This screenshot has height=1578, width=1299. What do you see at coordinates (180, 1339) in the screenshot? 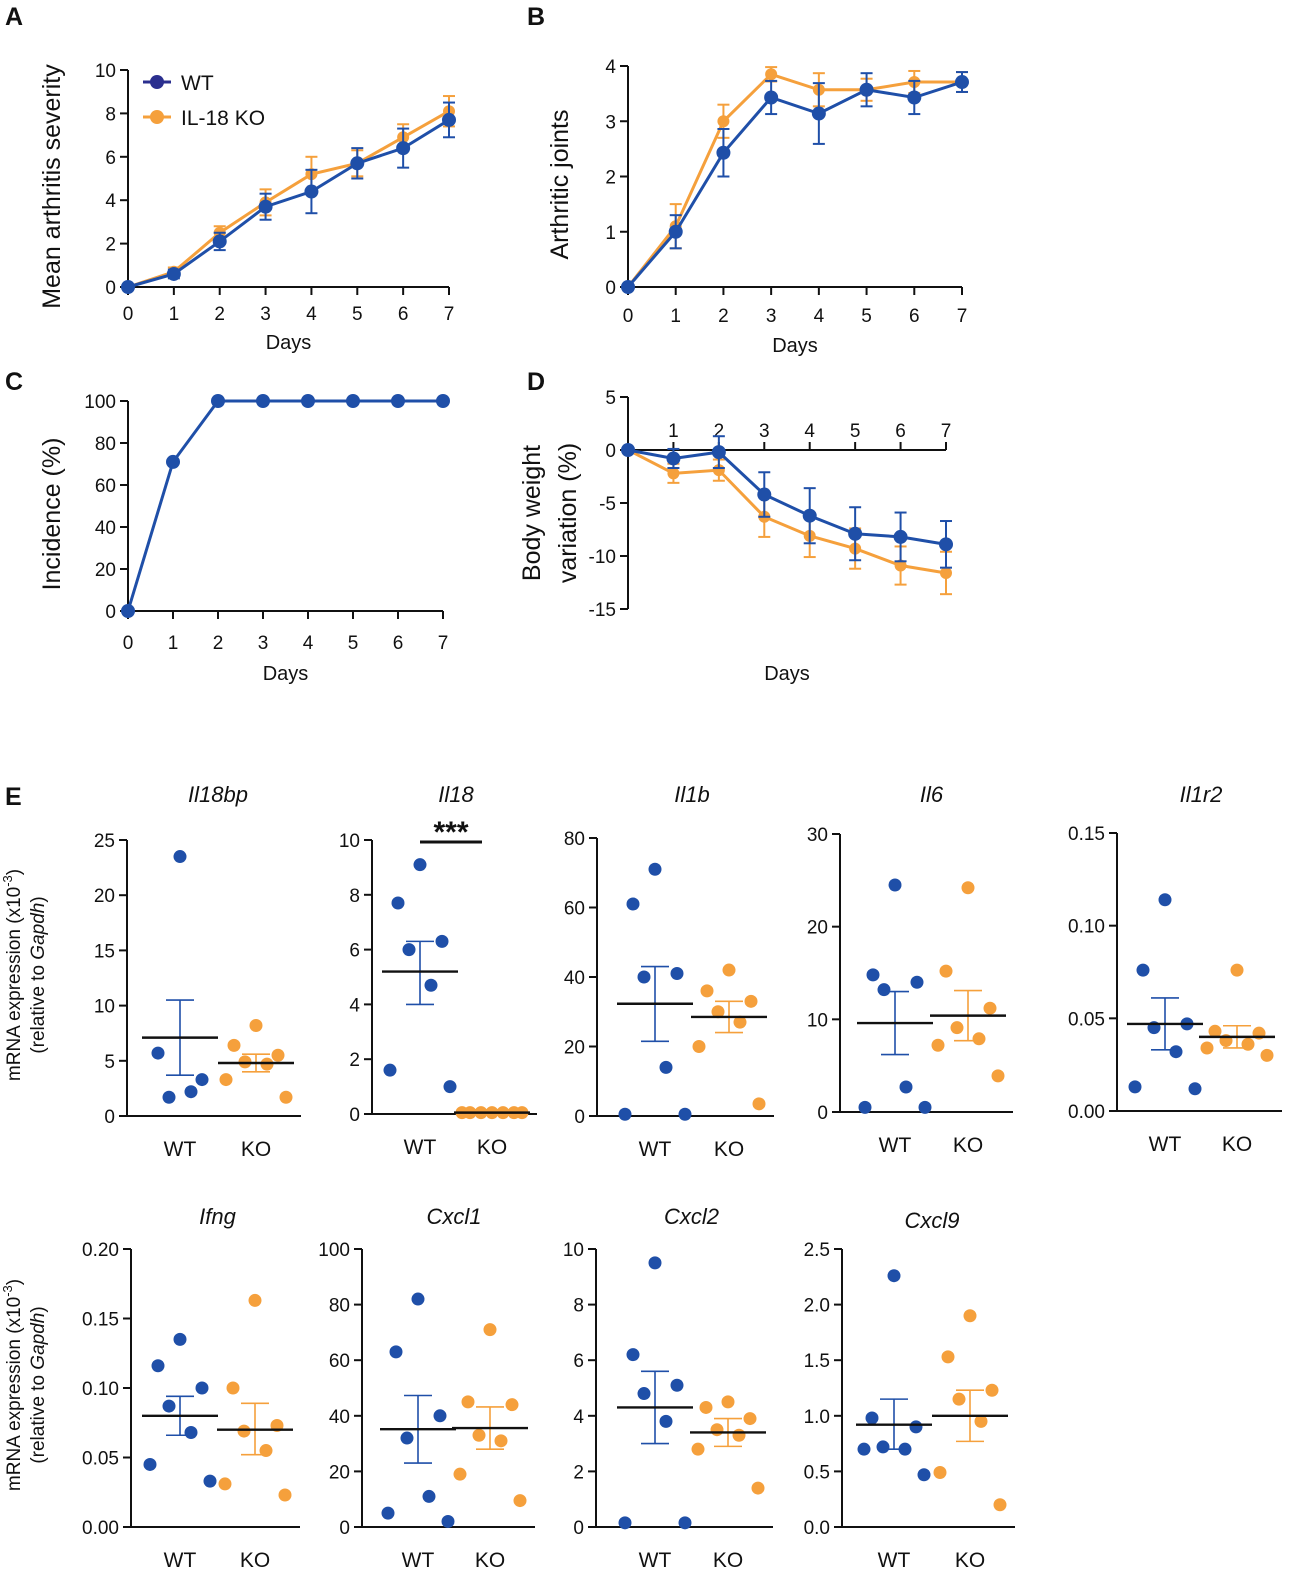
I see `e-ifng-wt-point` at bounding box center [180, 1339].